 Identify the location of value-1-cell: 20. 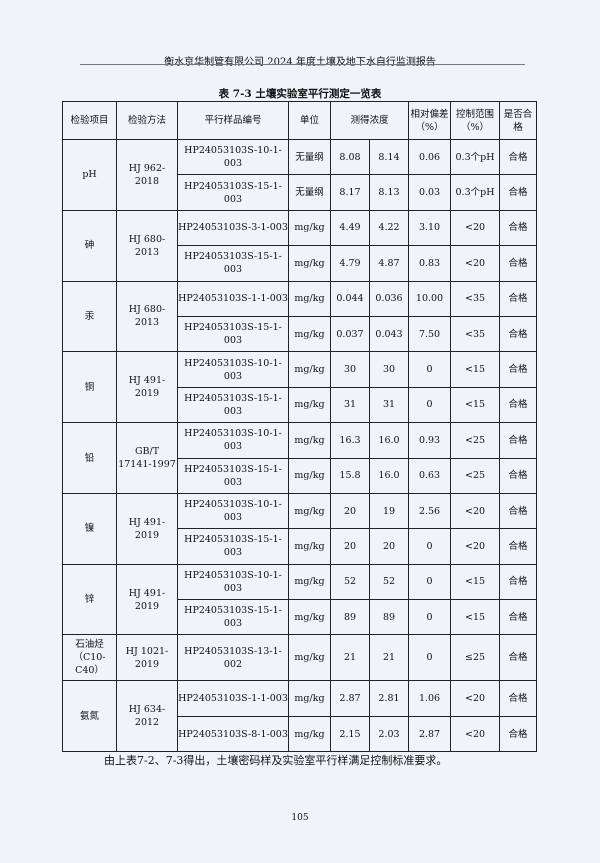
(350, 546).